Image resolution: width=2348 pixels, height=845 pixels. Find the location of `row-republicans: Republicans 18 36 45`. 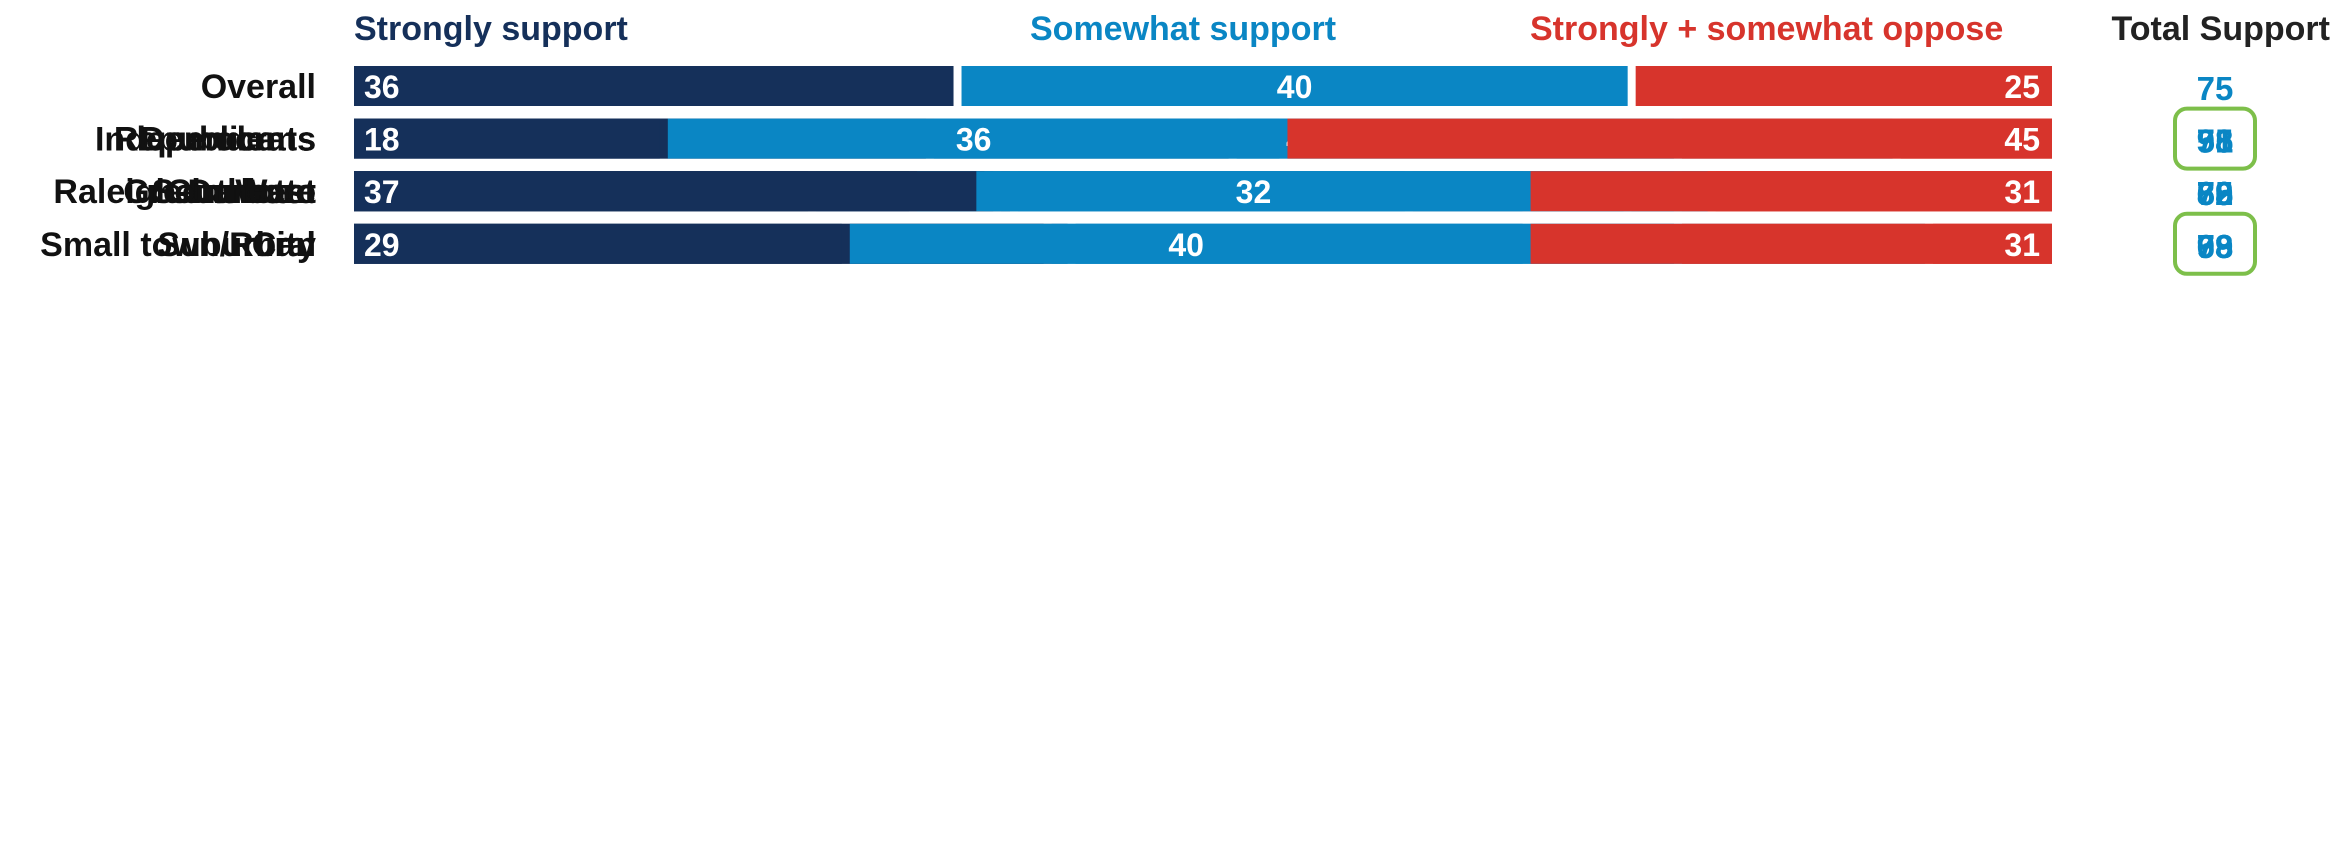

row-republicans: Republicans 18 36 45 is located at coordinates (1083, 138).